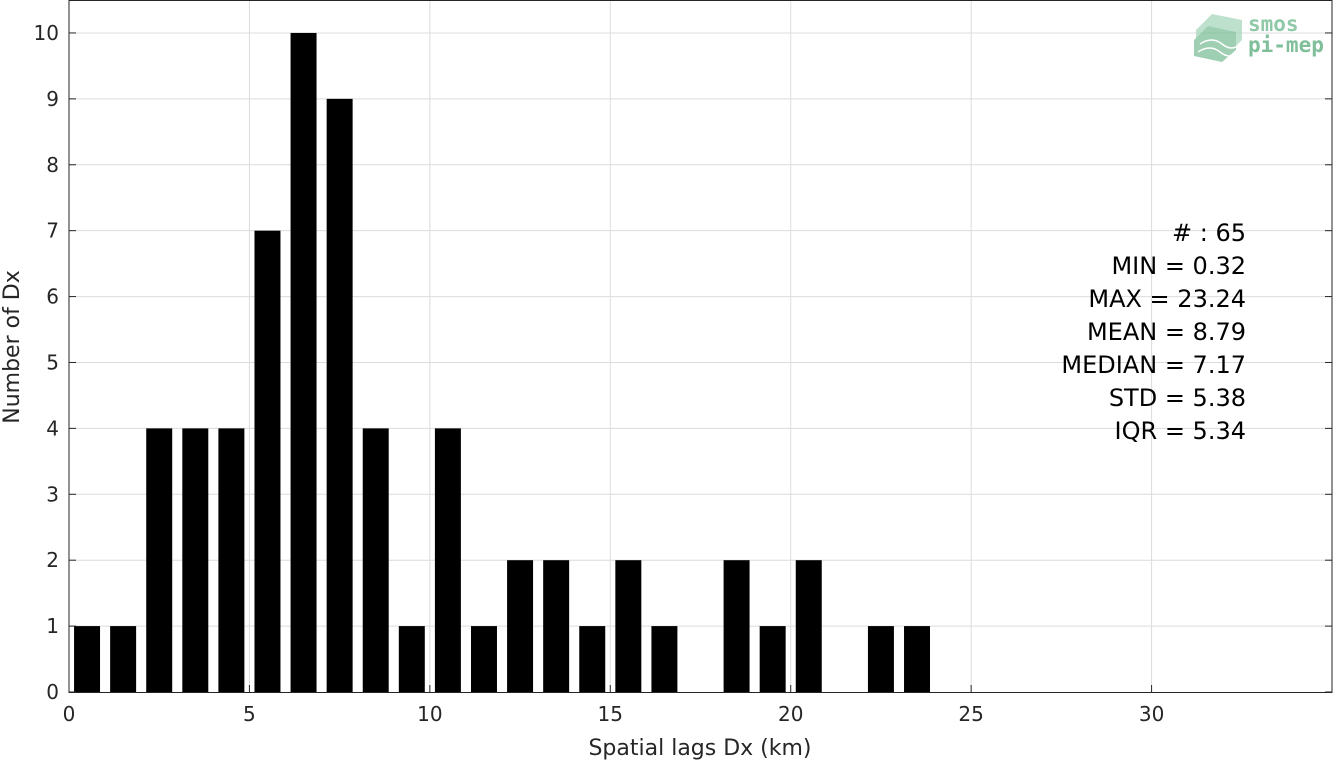 This screenshot has height=762, width=1333. Describe the element at coordinates (52, 428) in the screenshot. I see `y-tick-label: 4` at that location.